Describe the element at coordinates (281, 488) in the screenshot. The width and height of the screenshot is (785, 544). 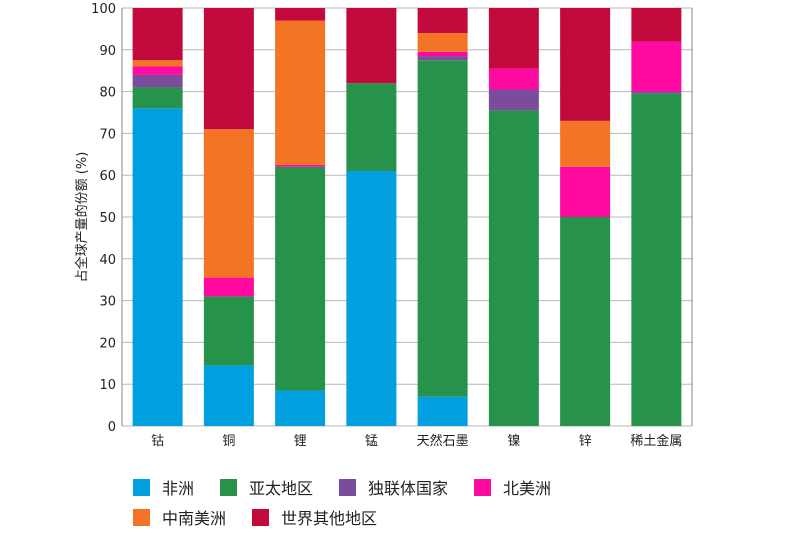
I see `legend-label: 亚太地区` at that location.